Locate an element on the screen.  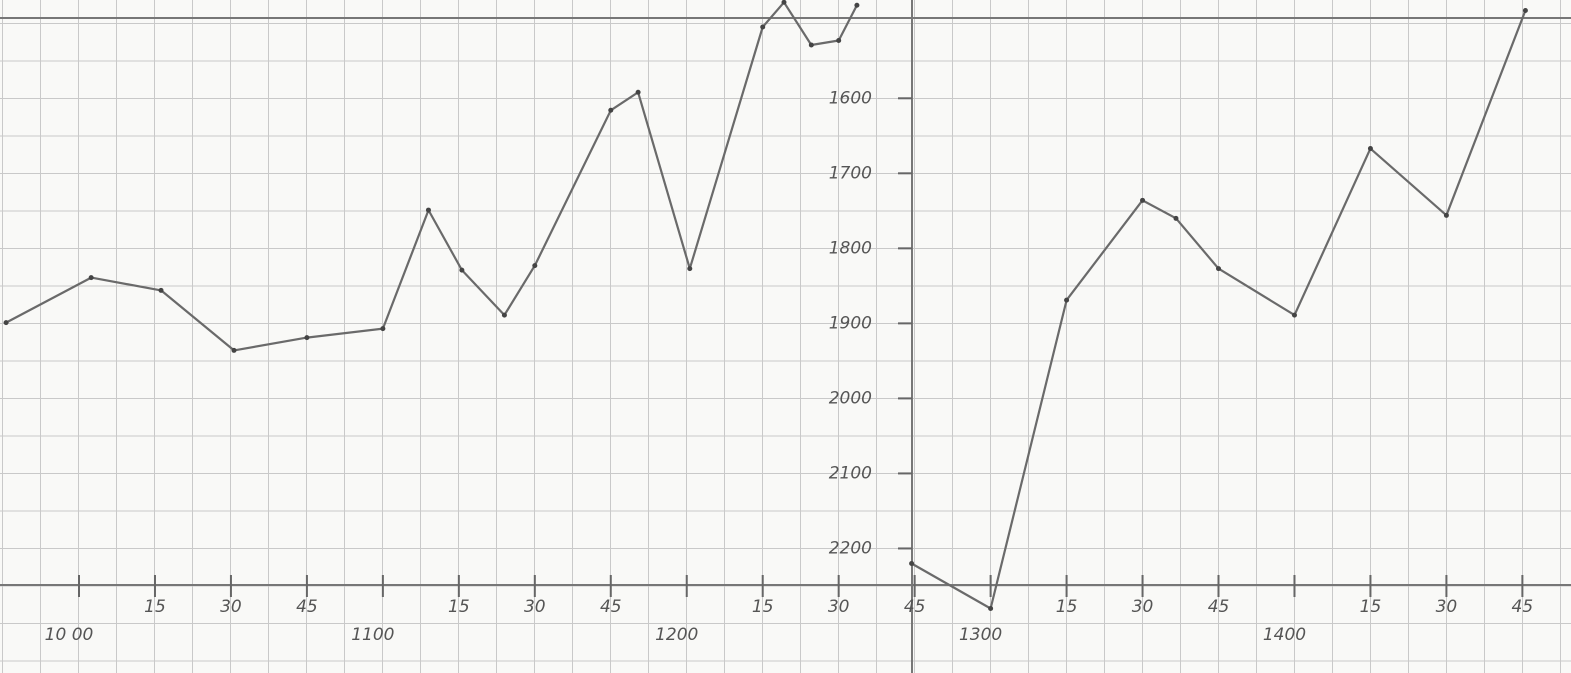
x-tick-label: 10 00 is located at coordinates (69, 635).